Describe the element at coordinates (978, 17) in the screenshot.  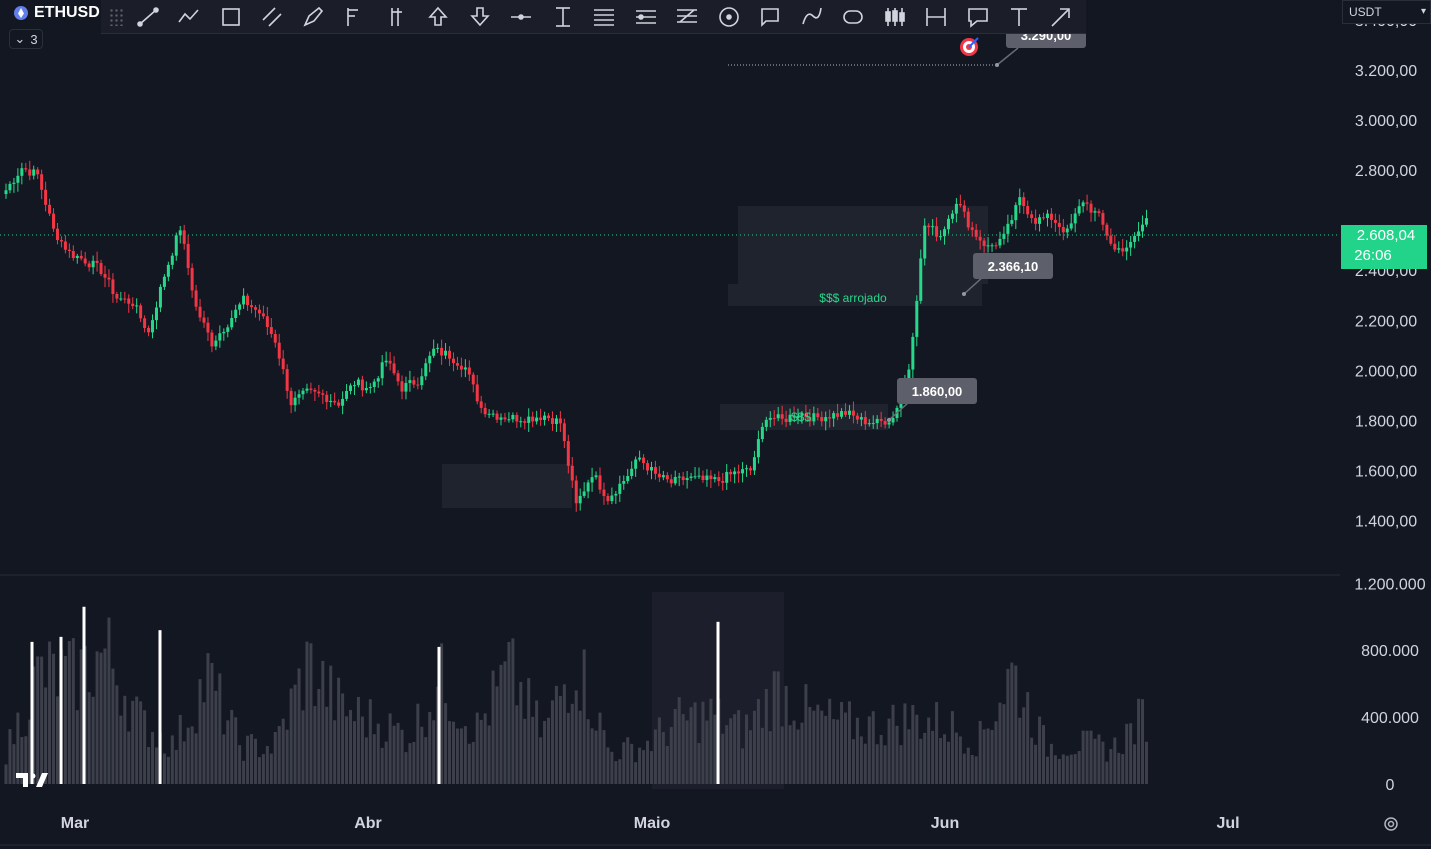
I see `comment-icon` at that location.